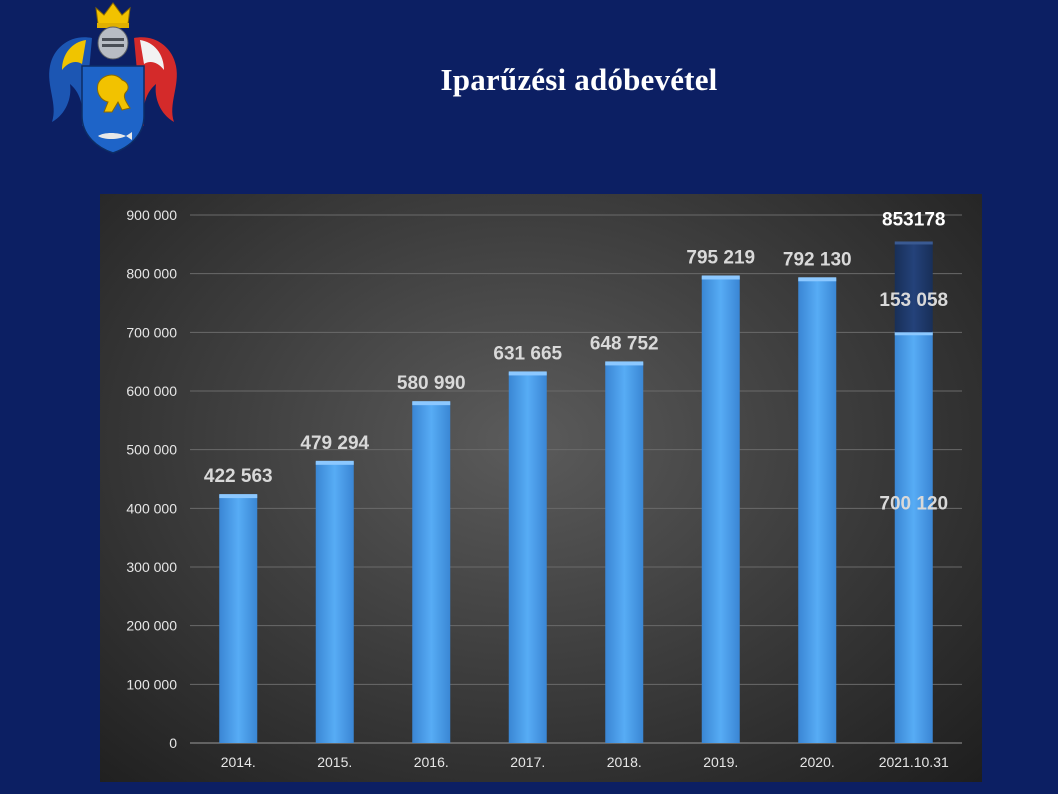 The image size is (1058, 794). What do you see at coordinates (431, 383) in the screenshot?
I see `data-label: 580 990` at bounding box center [431, 383].